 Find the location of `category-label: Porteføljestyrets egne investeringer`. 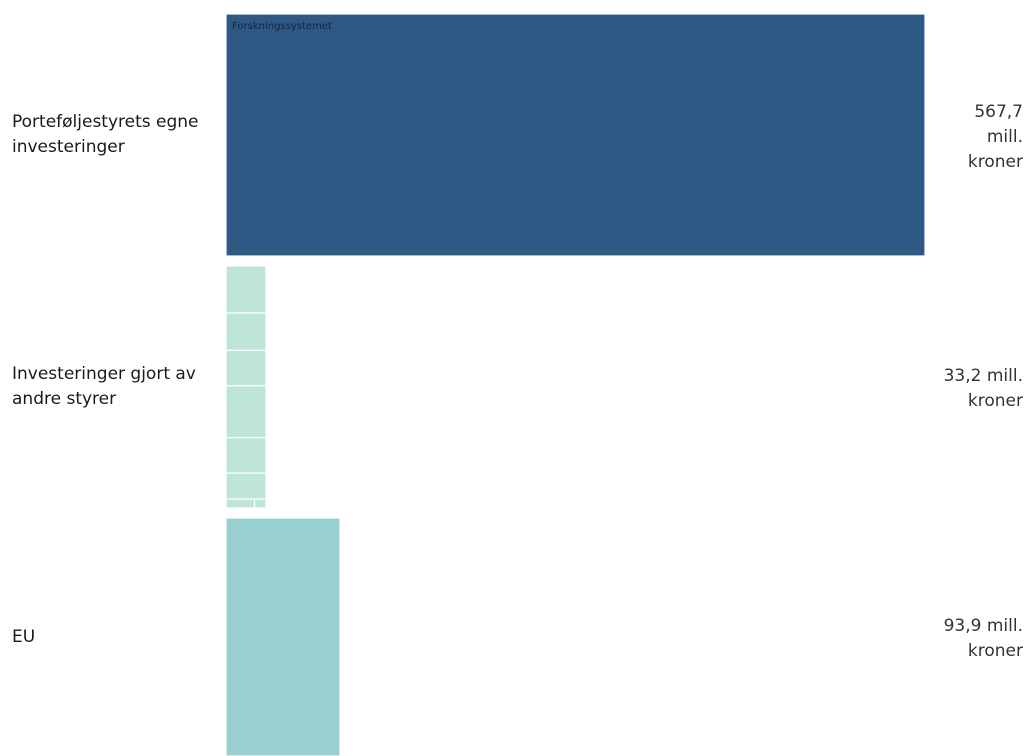

category-label: Porteføljestyrets egne investeringer is located at coordinates (105, 134).